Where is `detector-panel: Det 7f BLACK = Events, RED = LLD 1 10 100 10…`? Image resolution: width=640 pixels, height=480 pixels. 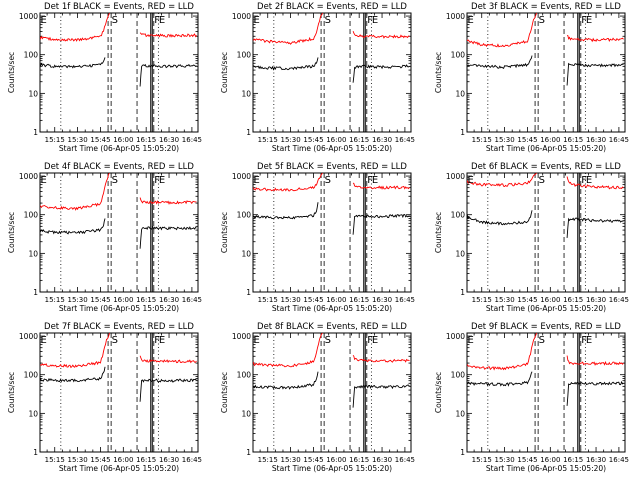
detector-panel: Det 7f BLACK = Events, RED = LLD 1 10 100 10… is located at coordinates (104, 397).